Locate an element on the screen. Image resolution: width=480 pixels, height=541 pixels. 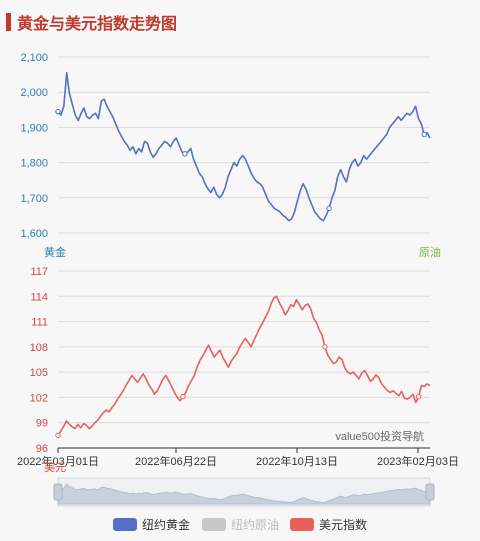
usd-y-tick-label: 105 is located at coordinates (39, 373).